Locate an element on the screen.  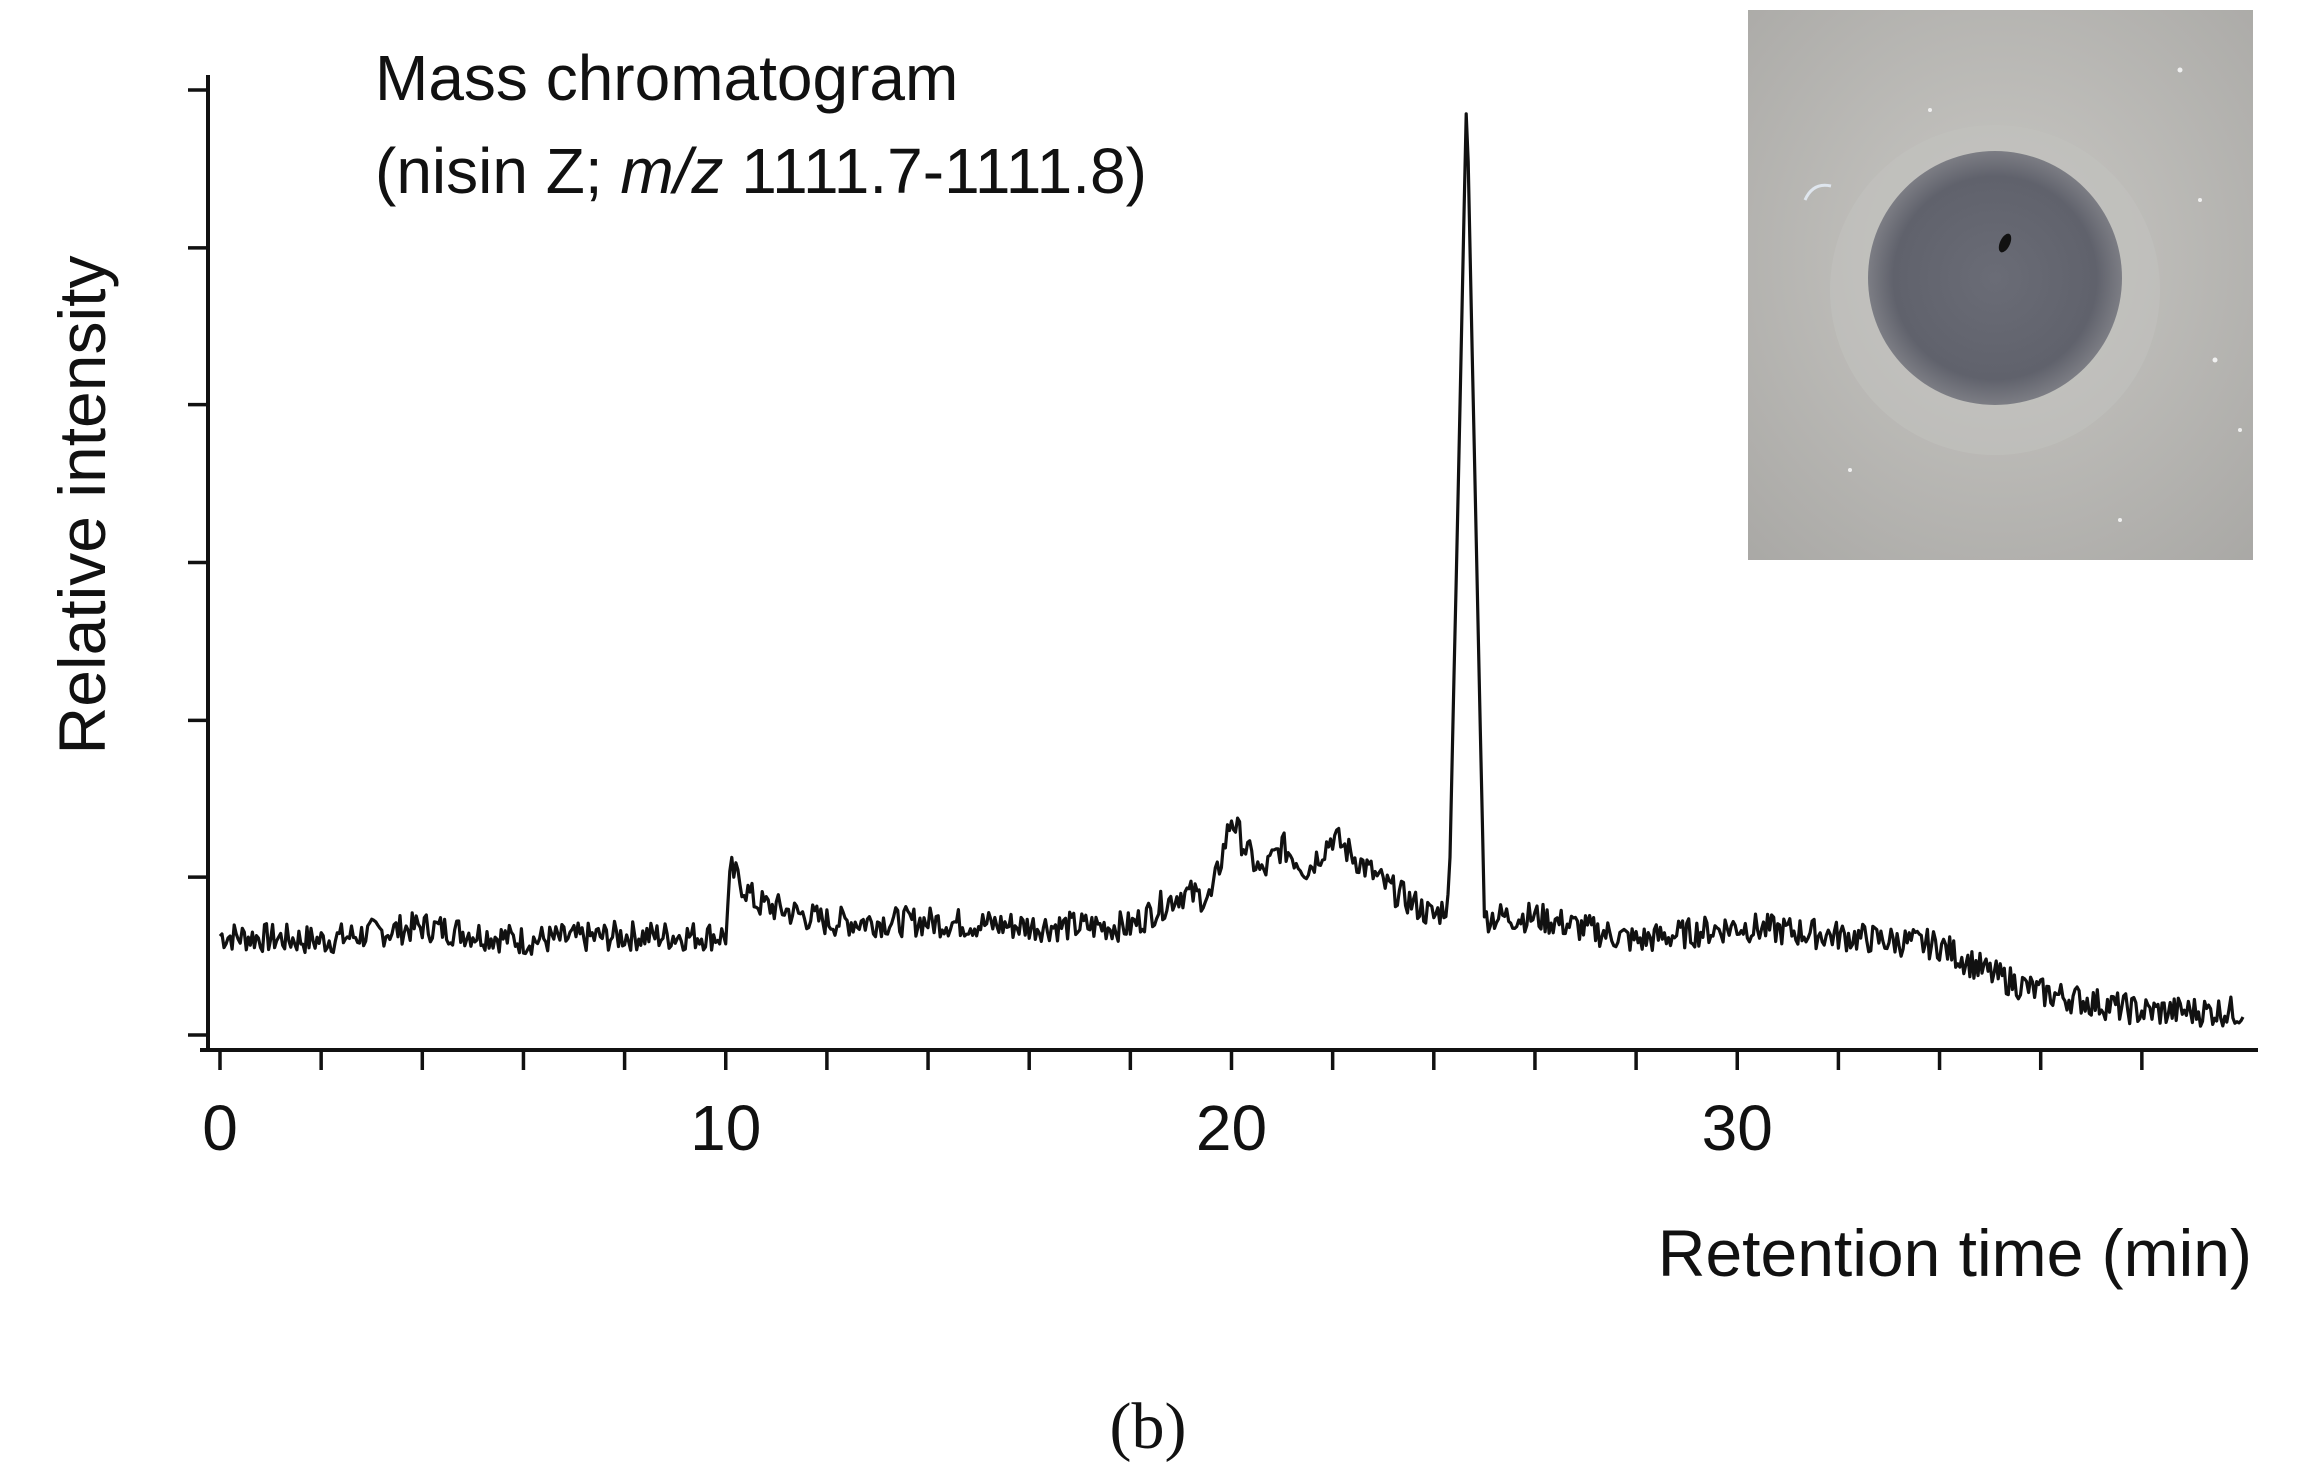
inset-photo is located at coordinates (2000, 285).